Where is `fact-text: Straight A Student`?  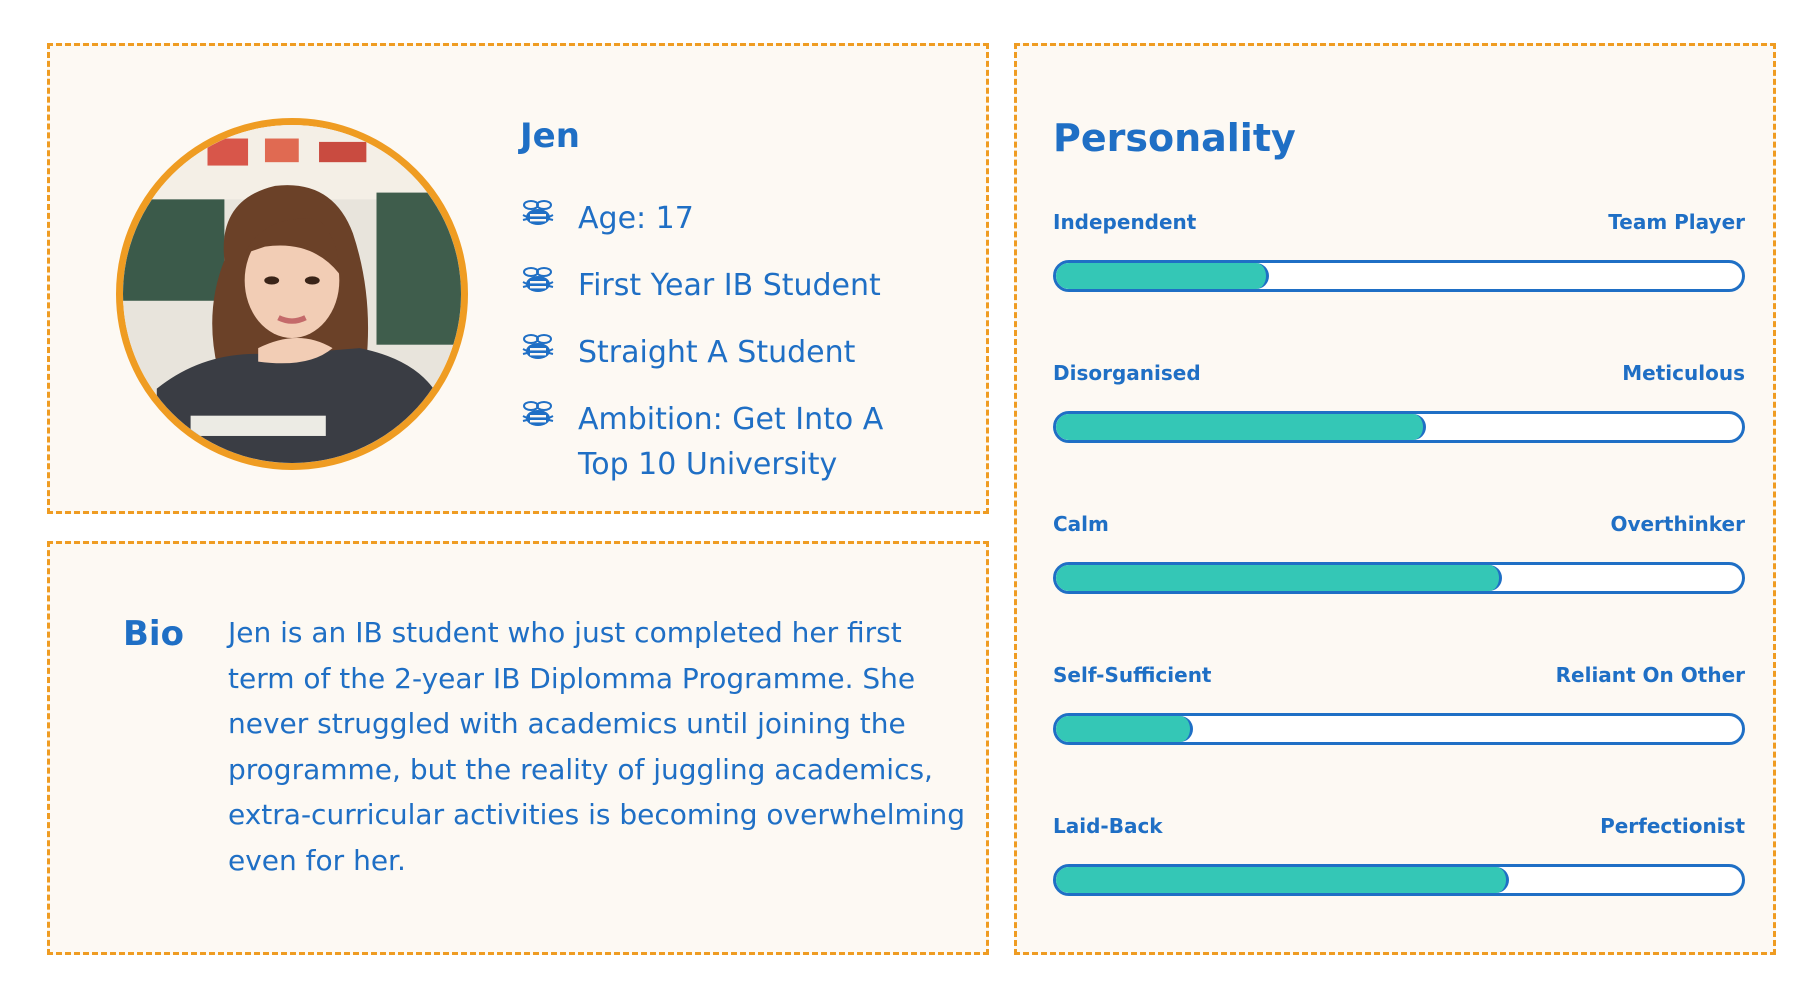
fact-text: Straight A Student is located at coordinates (717, 352).